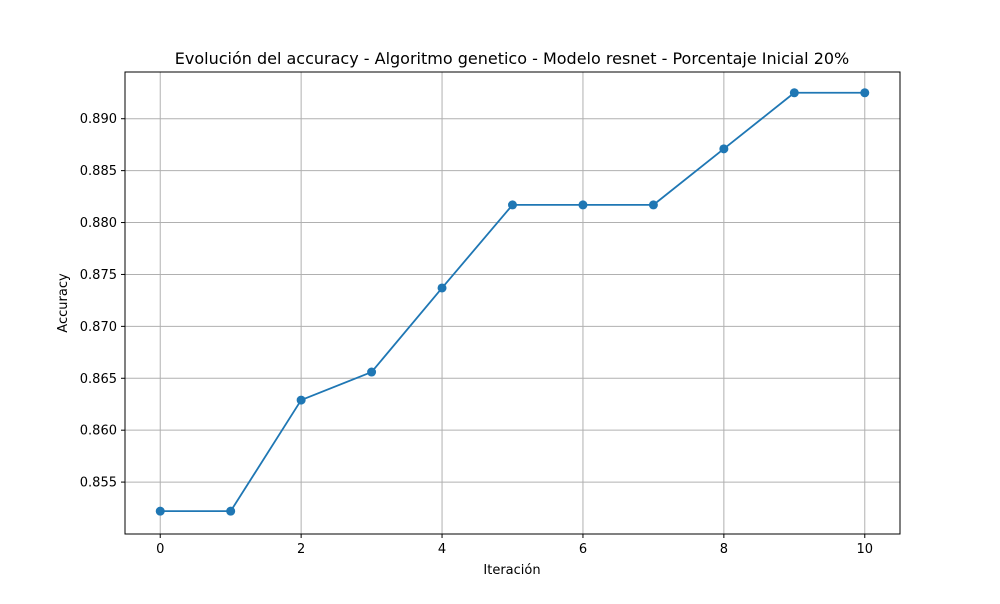 The image size is (1000, 604). What do you see at coordinates (724, 549) in the screenshot?
I see `x-tick-label: 8` at bounding box center [724, 549].